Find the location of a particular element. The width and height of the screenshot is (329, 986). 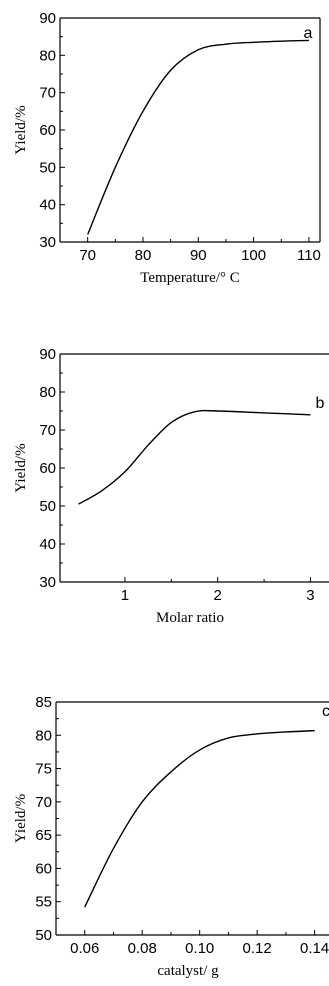

panel-letter: a is located at coordinates (308, 33).